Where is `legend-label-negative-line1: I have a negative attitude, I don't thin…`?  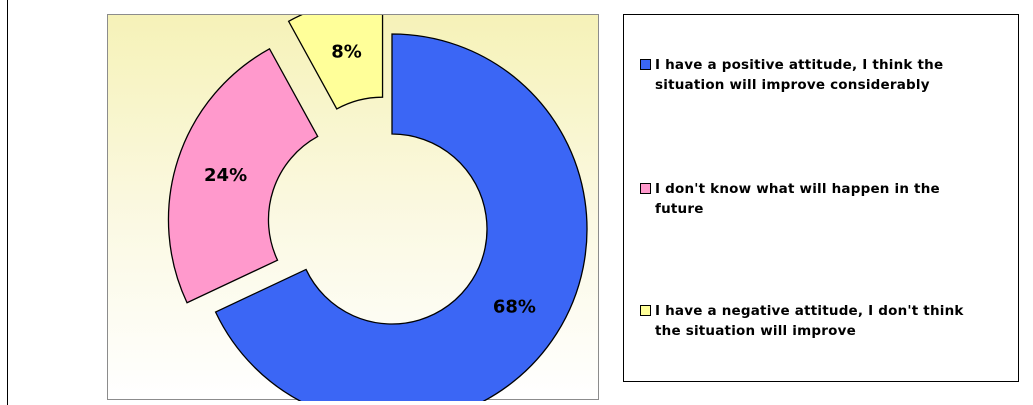 legend-label-negative-line1: I have a negative attitude, I don't thin… is located at coordinates (809, 311).